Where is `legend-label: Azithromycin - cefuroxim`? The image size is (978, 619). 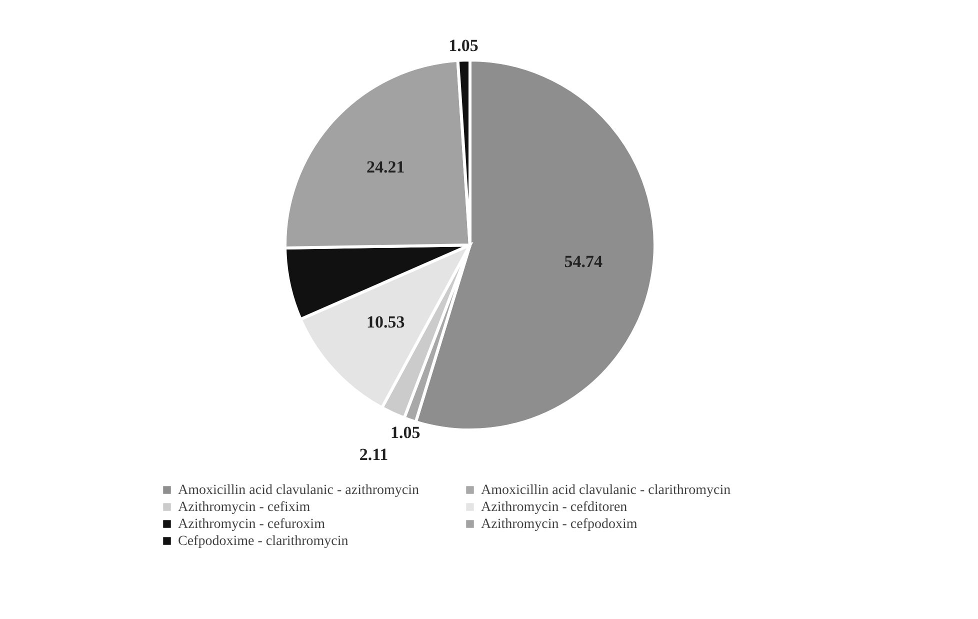 legend-label: Azithromycin - cefuroxim is located at coordinates (252, 524).